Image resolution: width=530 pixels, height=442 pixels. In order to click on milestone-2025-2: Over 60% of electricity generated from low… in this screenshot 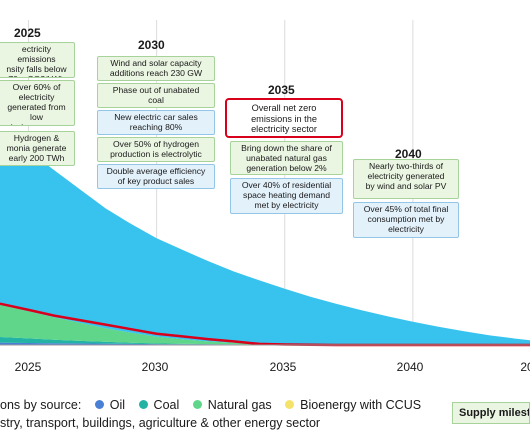, I will do `click(37, 103)`.